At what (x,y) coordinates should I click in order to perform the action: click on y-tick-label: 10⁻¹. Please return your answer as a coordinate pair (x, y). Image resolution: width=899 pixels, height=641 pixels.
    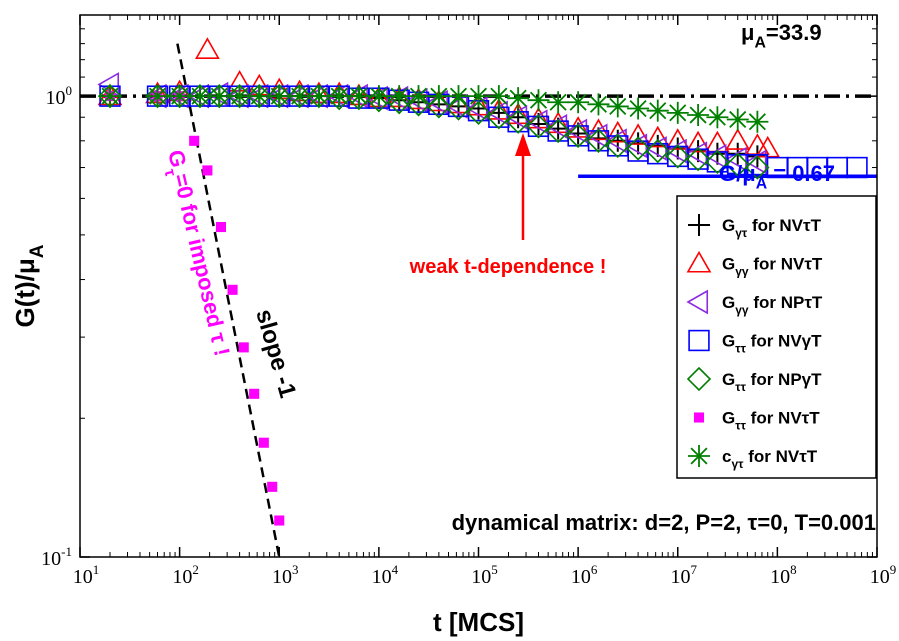
    Looking at the image, I should click on (56, 557).